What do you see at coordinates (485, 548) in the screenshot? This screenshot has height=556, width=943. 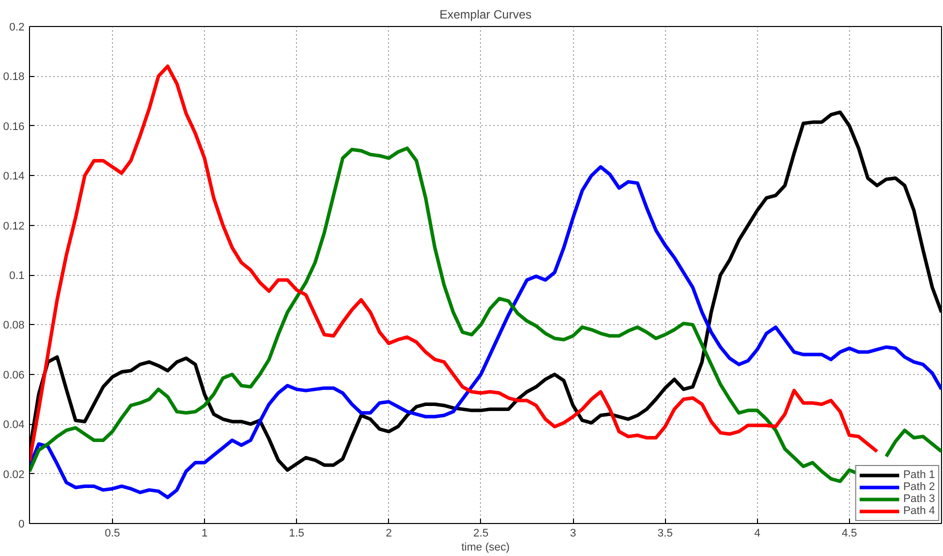 I see `x-axis-title: time (sec)` at bounding box center [485, 548].